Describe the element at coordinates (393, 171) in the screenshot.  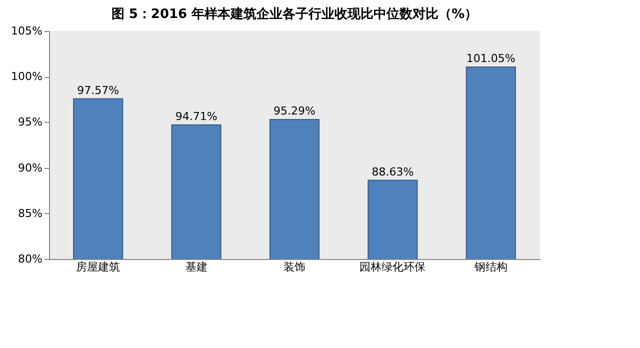
I see `data-label: 88.63%` at that location.